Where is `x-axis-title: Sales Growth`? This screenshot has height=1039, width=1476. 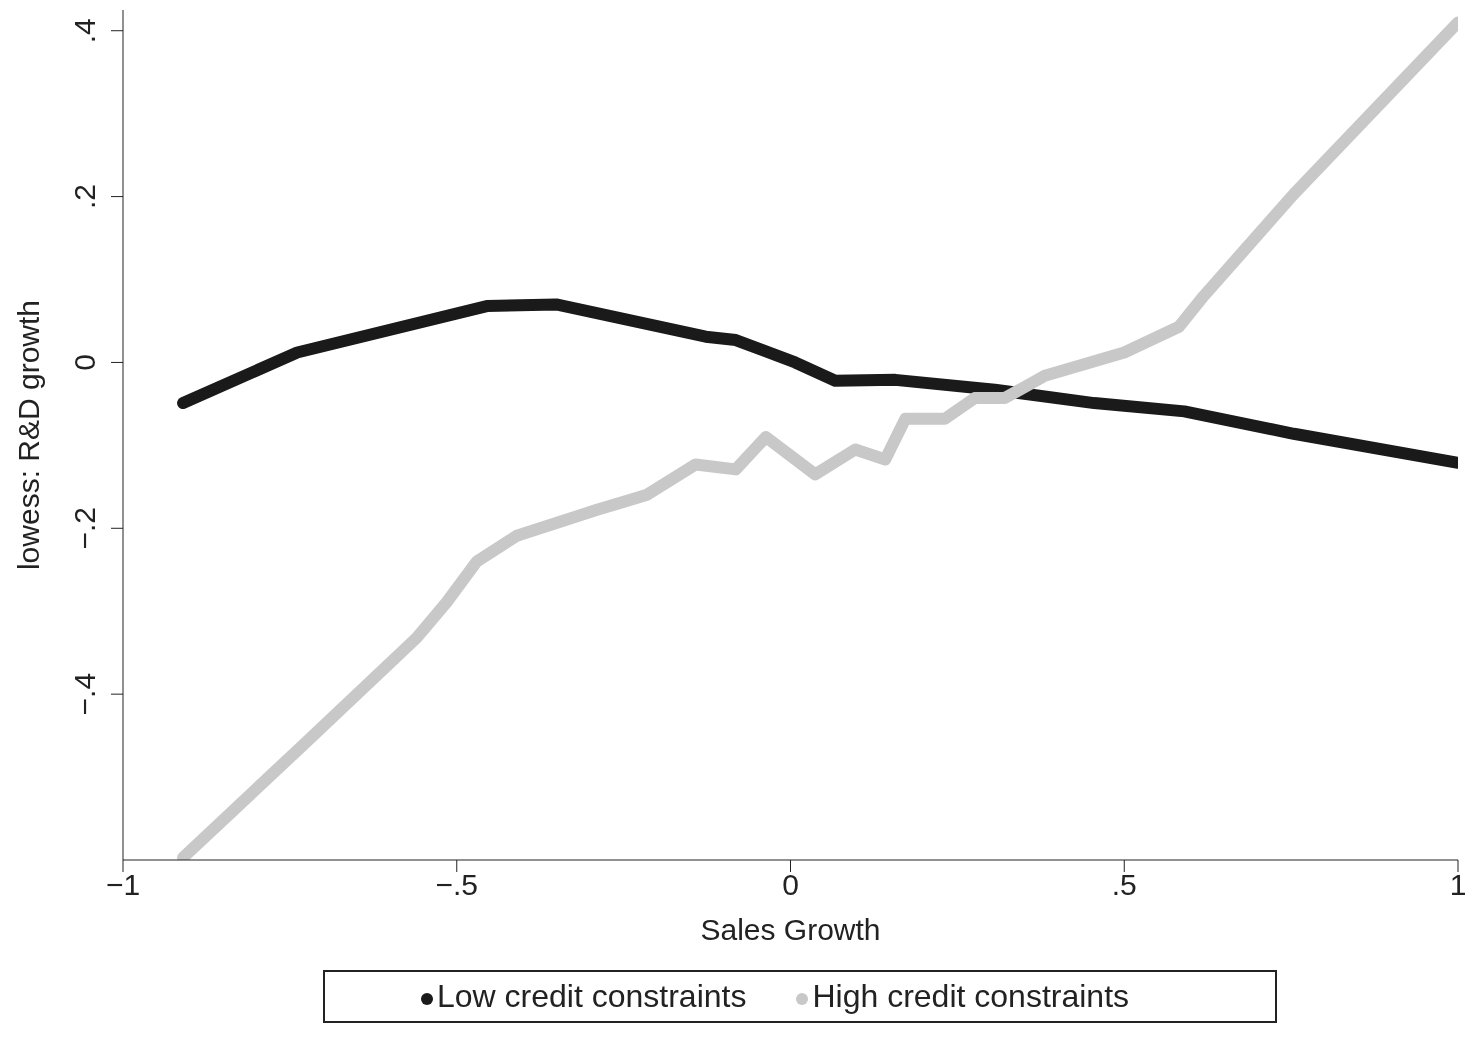
x-axis-title: Sales Growth is located at coordinates (790, 929).